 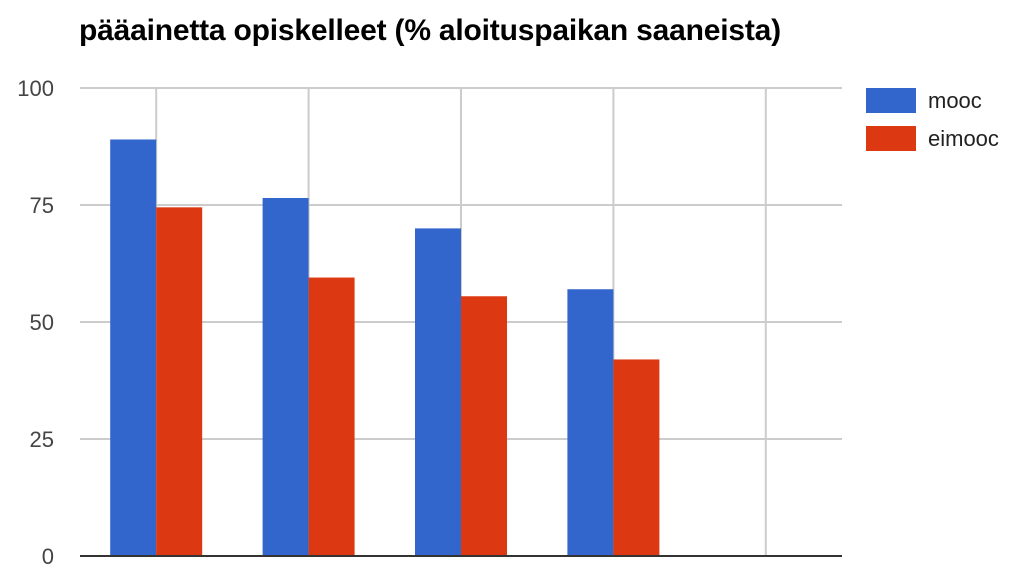 What do you see at coordinates (35, 88) in the screenshot?
I see `y-tick-label: 100` at bounding box center [35, 88].